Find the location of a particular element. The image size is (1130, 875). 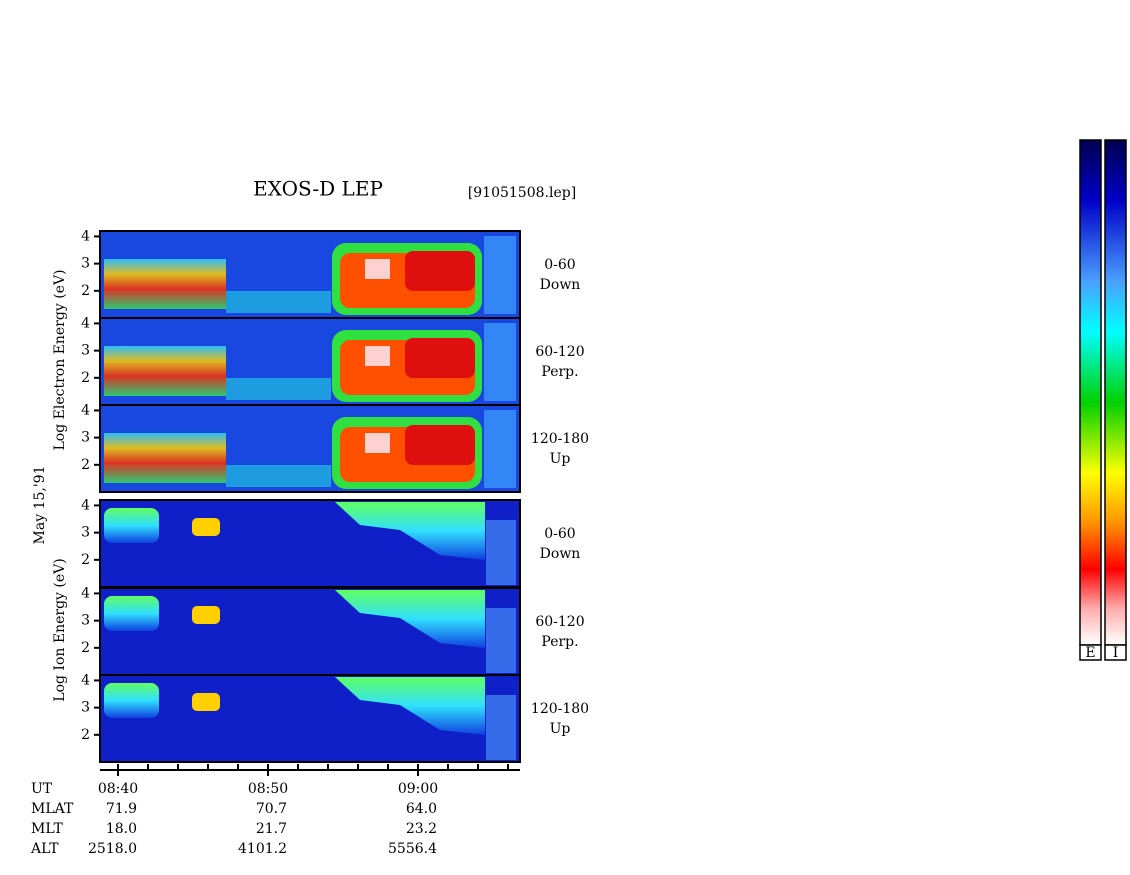

electron-axis-label: Log Electron Energy (eV) is located at coordinates (60, 359).